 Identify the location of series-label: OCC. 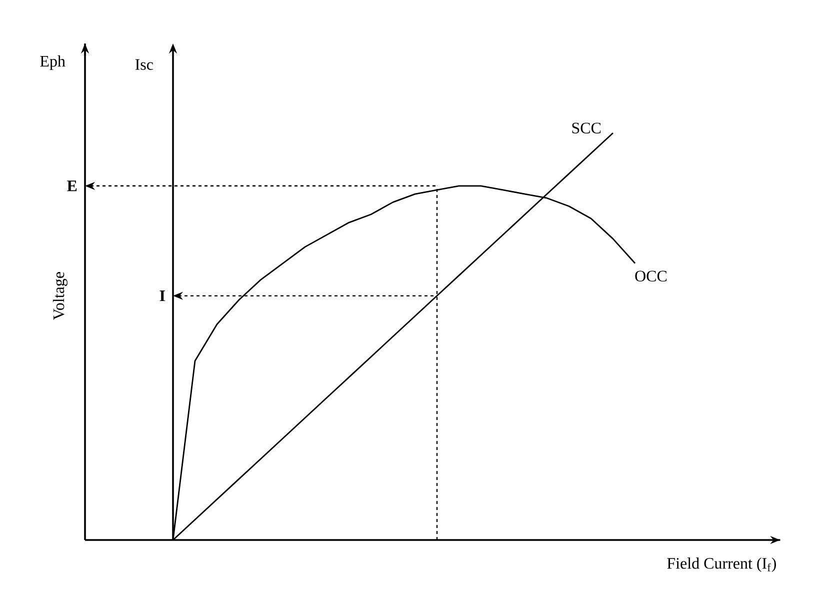
(651, 276).